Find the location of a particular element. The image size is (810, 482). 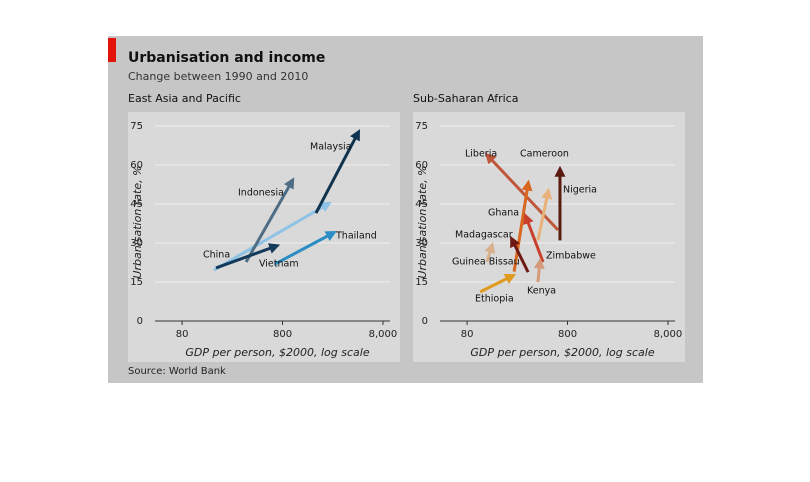

series-label: Madagascar is located at coordinates (484, 235).